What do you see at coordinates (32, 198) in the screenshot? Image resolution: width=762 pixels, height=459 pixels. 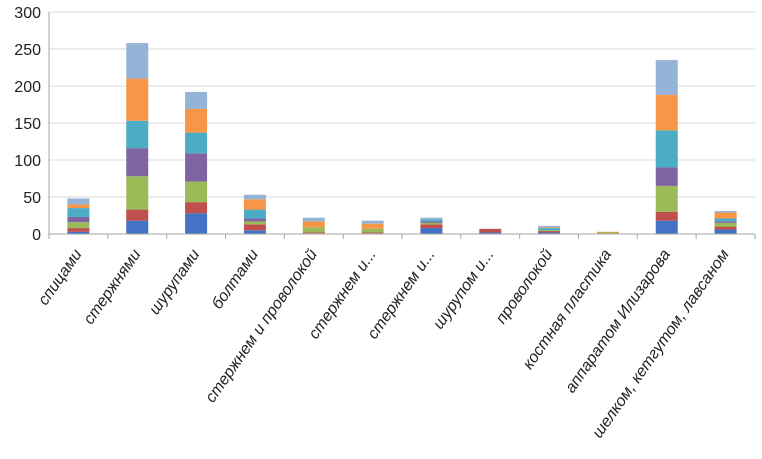 I see `y-tick-label: 50` at bounding box center [32, 198].